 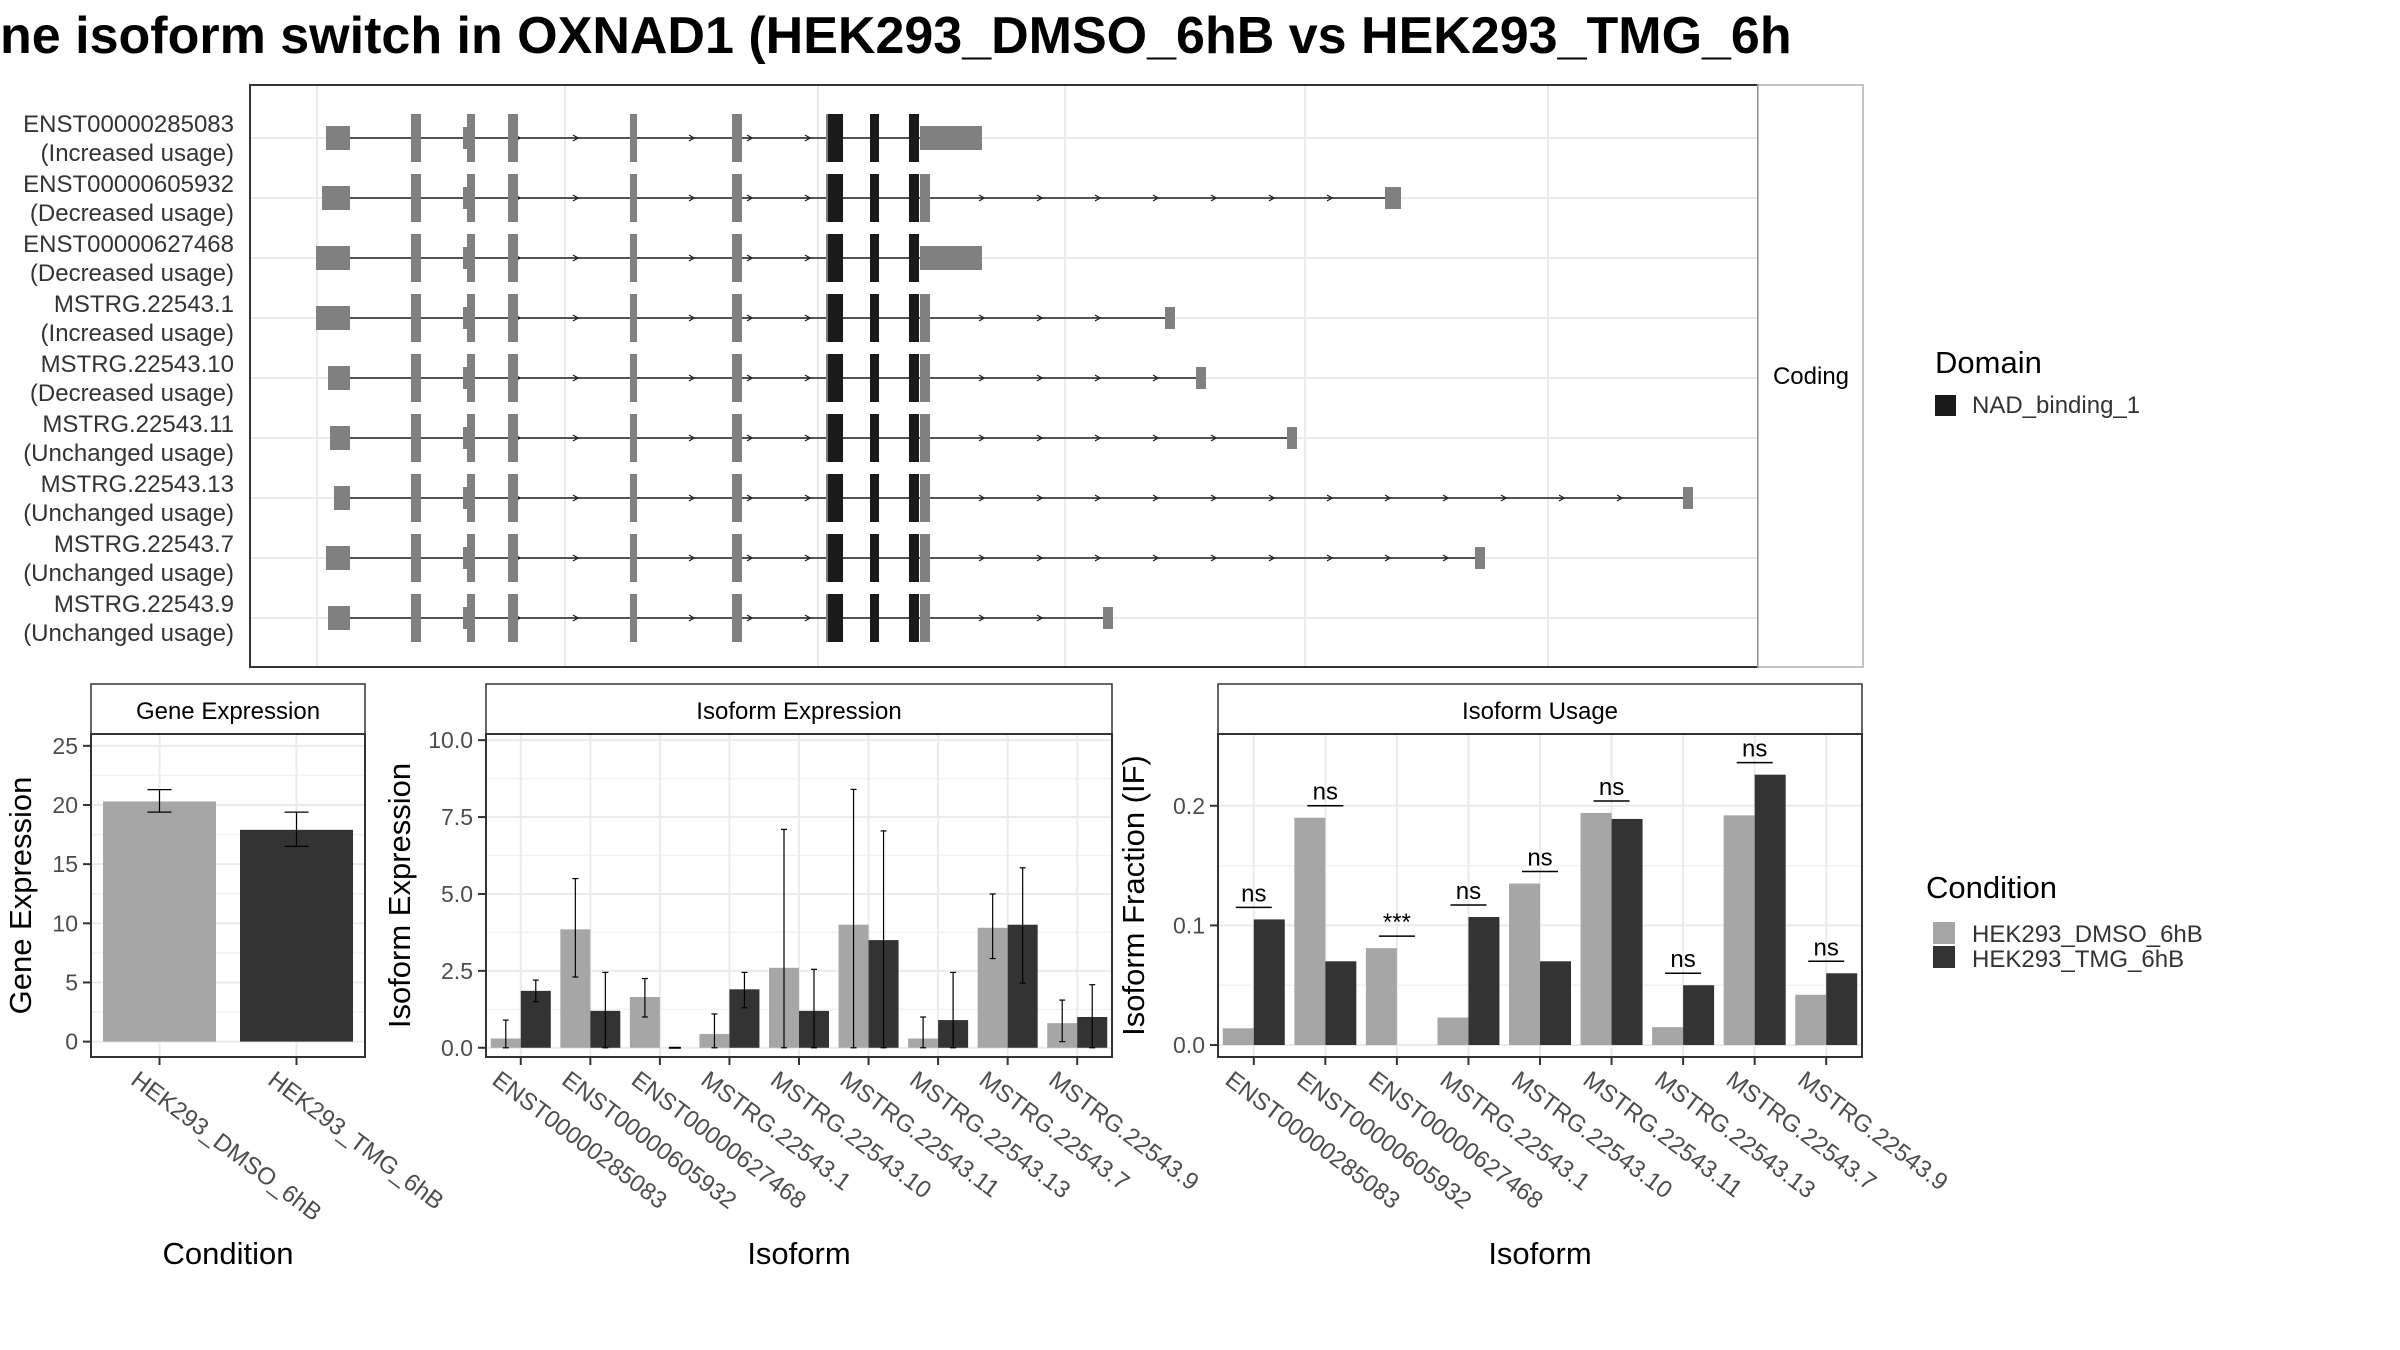 What do you see at coordinates (1944, 957) in the screenshot?
I see `condition-legend-key-tmg` at bounding box center [1944, 957].